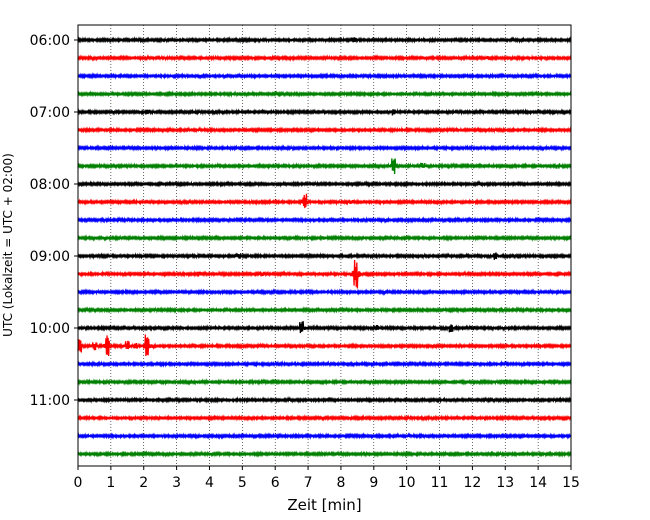  I want to click on x-tick-label: 3, so click(176, 483).